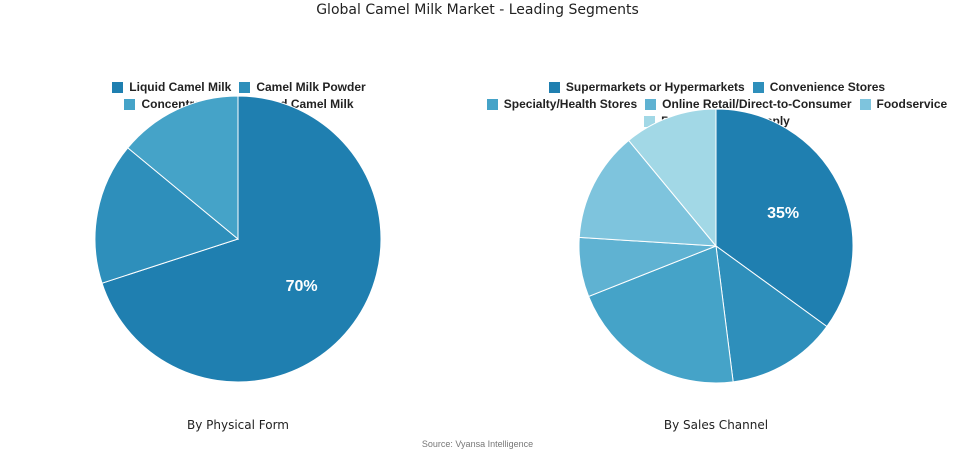 This screenshot has height=454, width=955. Describe the element at coordinates (912, 104) in the screenshot. I see `legend-label: Foodservice` at that location.